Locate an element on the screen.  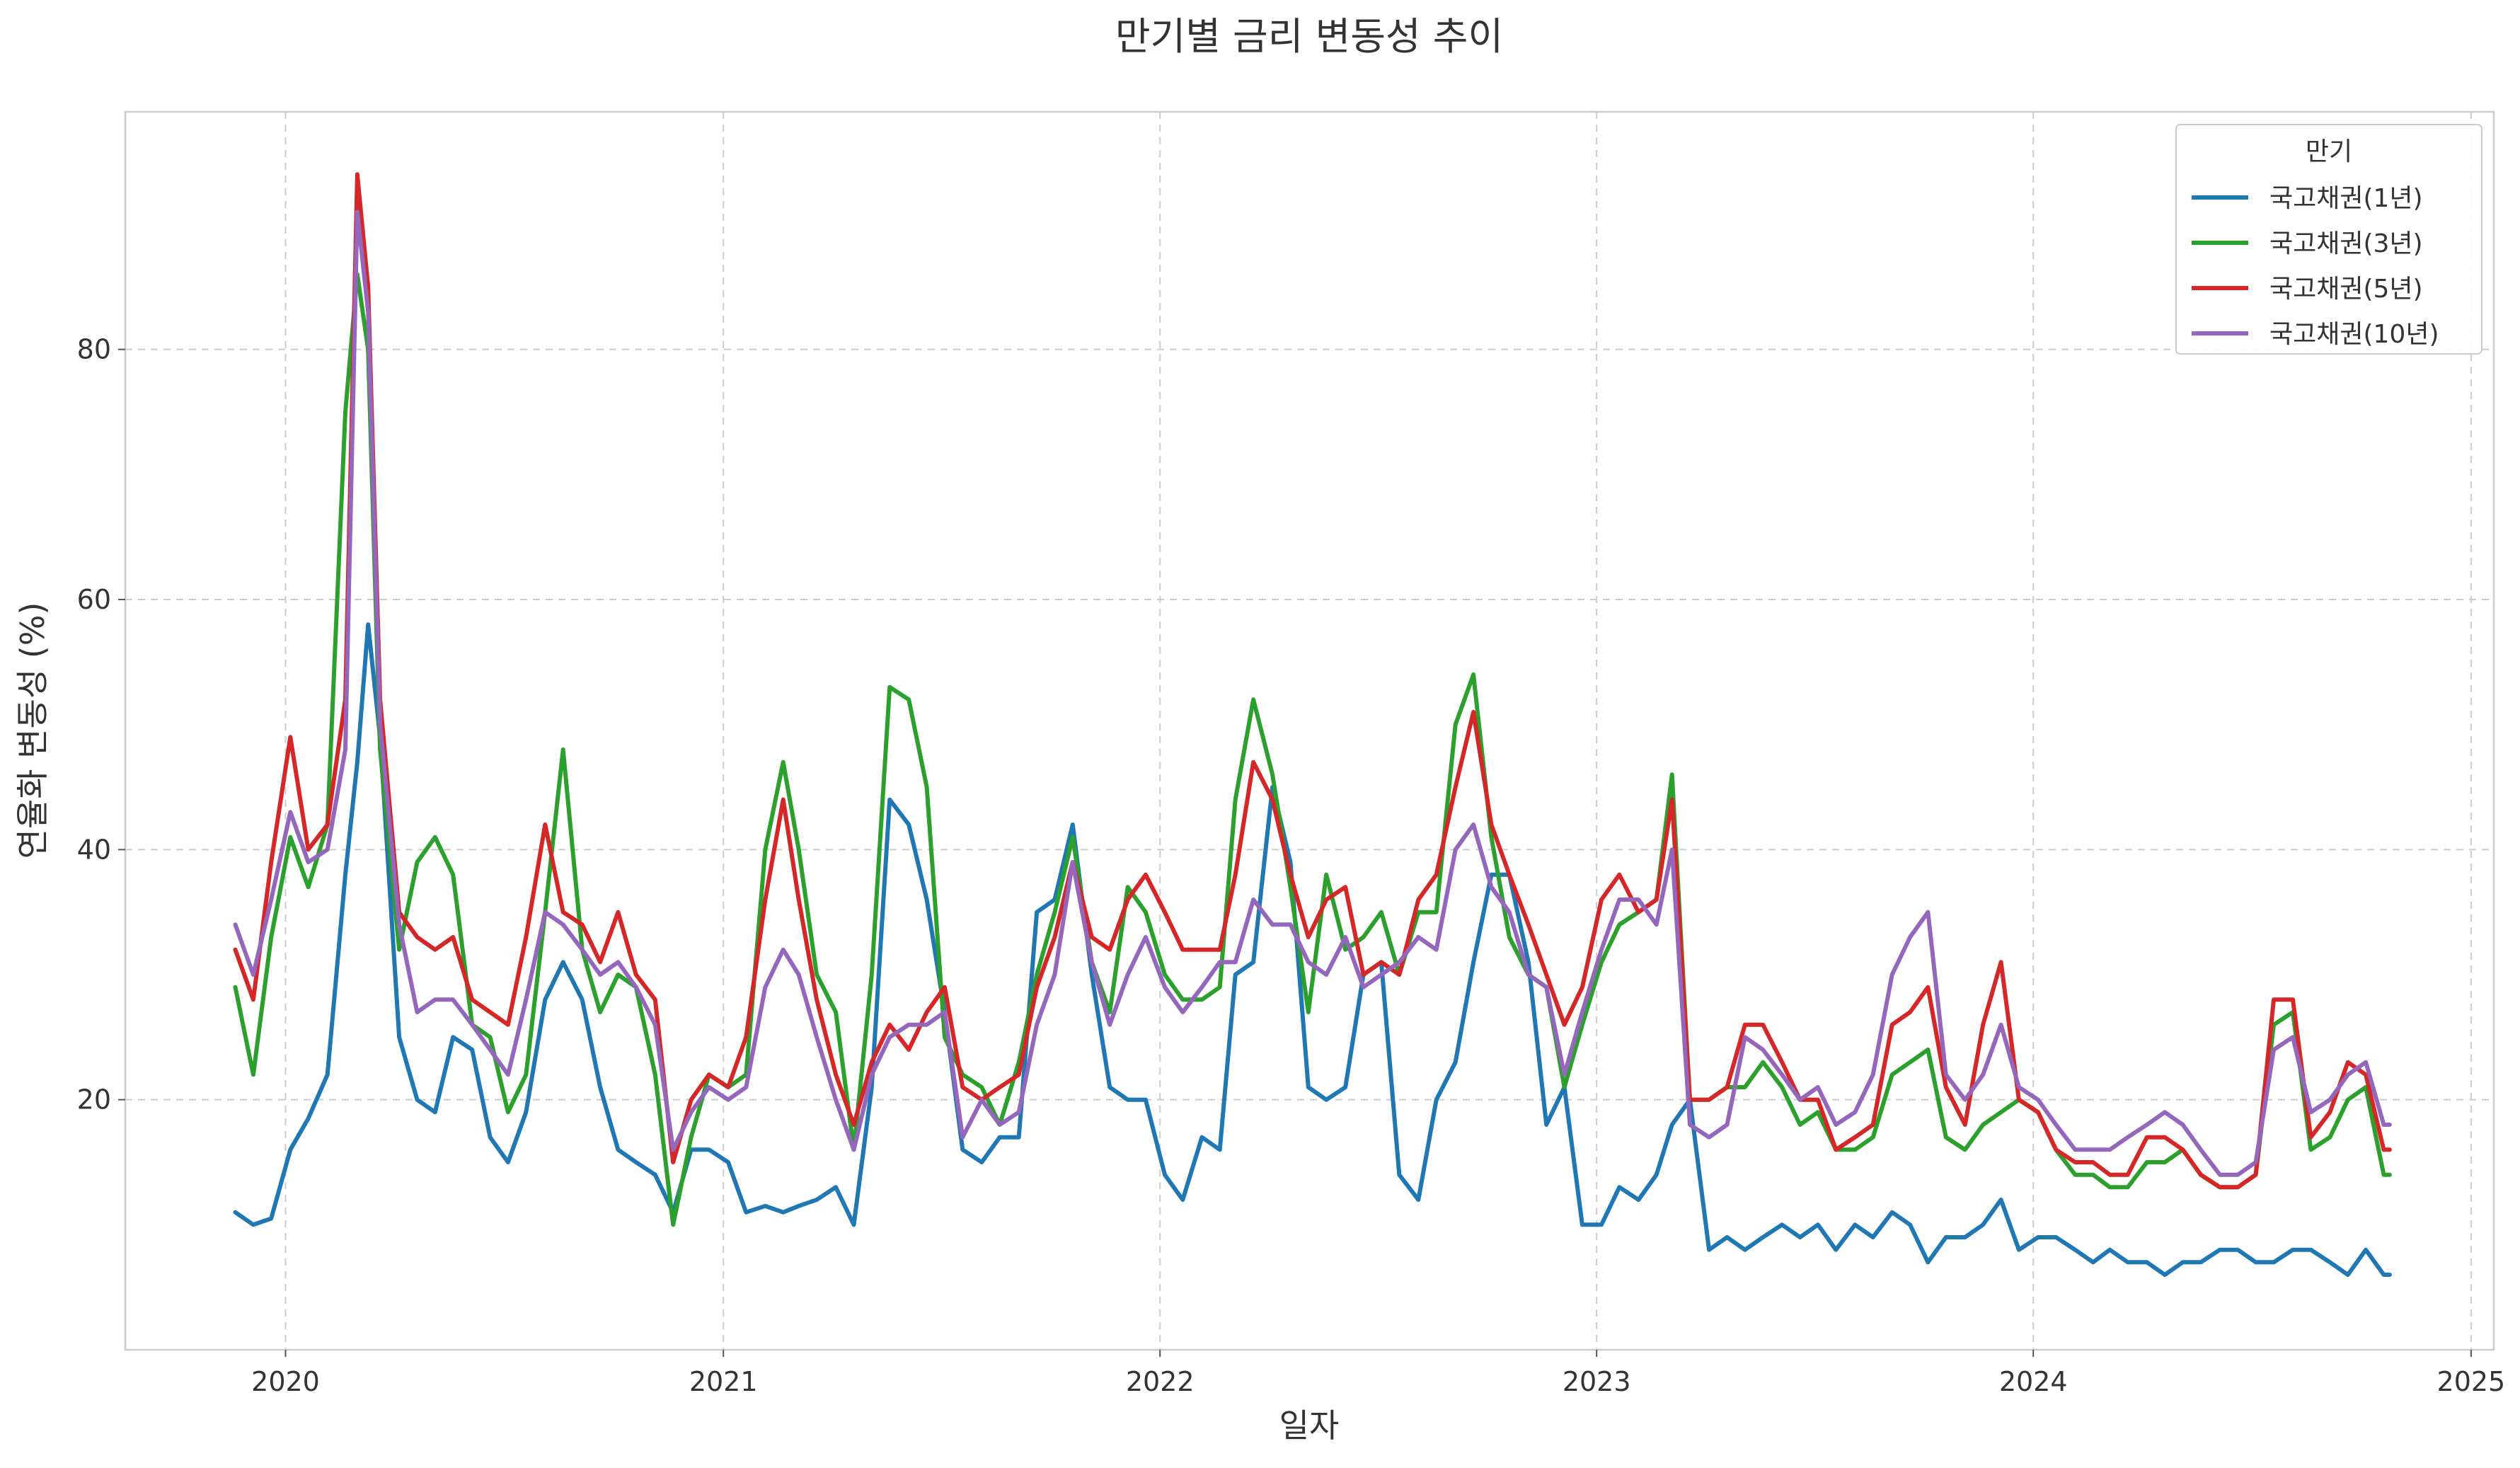
x-tick-label: 2021 is located at coordinates (723, 1381).